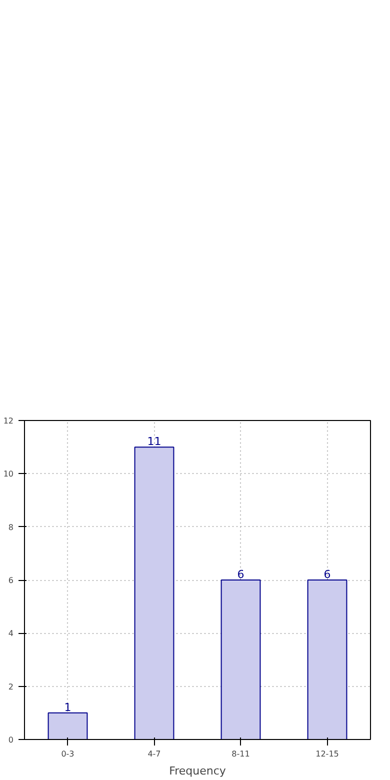 The width and height of the screenshot is (390, 780). Describe the element at coordinates (197, 771) in the screenshot. I see `x-axis-title: Frequency` at that location.